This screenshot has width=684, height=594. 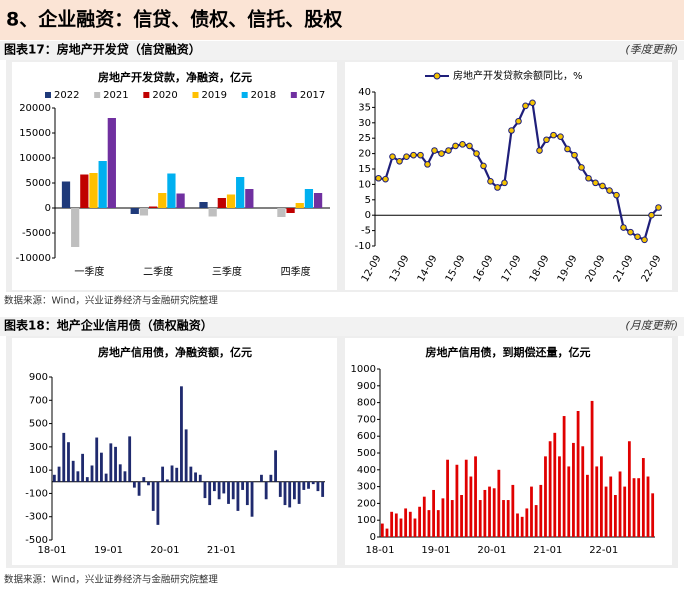 I want to click on y-tick-label: -5, so click(x=366, y=231).